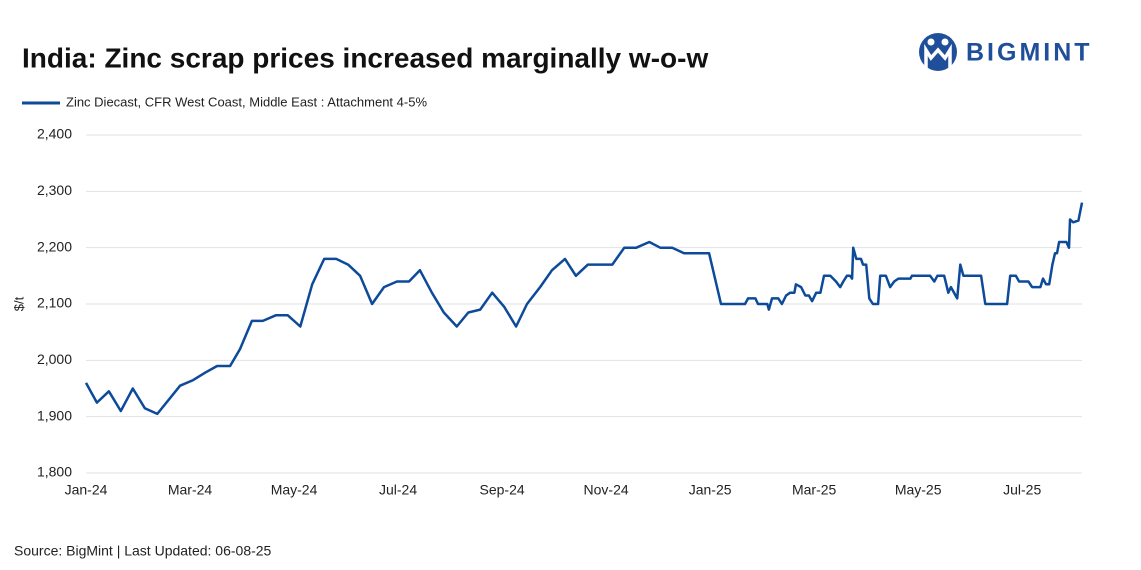 This screenshot has height=570, width=1141. Describe the element at coordinates (1029, 53) in the screenshot. I see `logo-text: BIGMINT` at that location.